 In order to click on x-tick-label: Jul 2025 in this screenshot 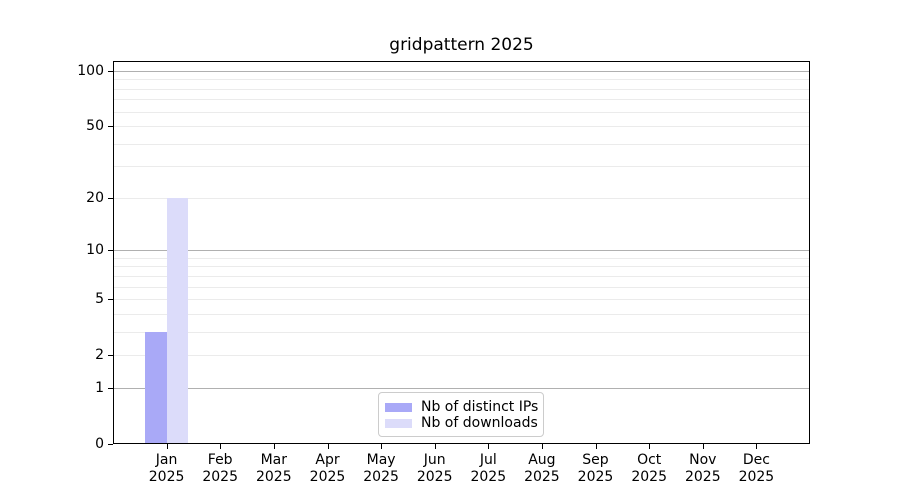, I will do `click(488, 469)`.